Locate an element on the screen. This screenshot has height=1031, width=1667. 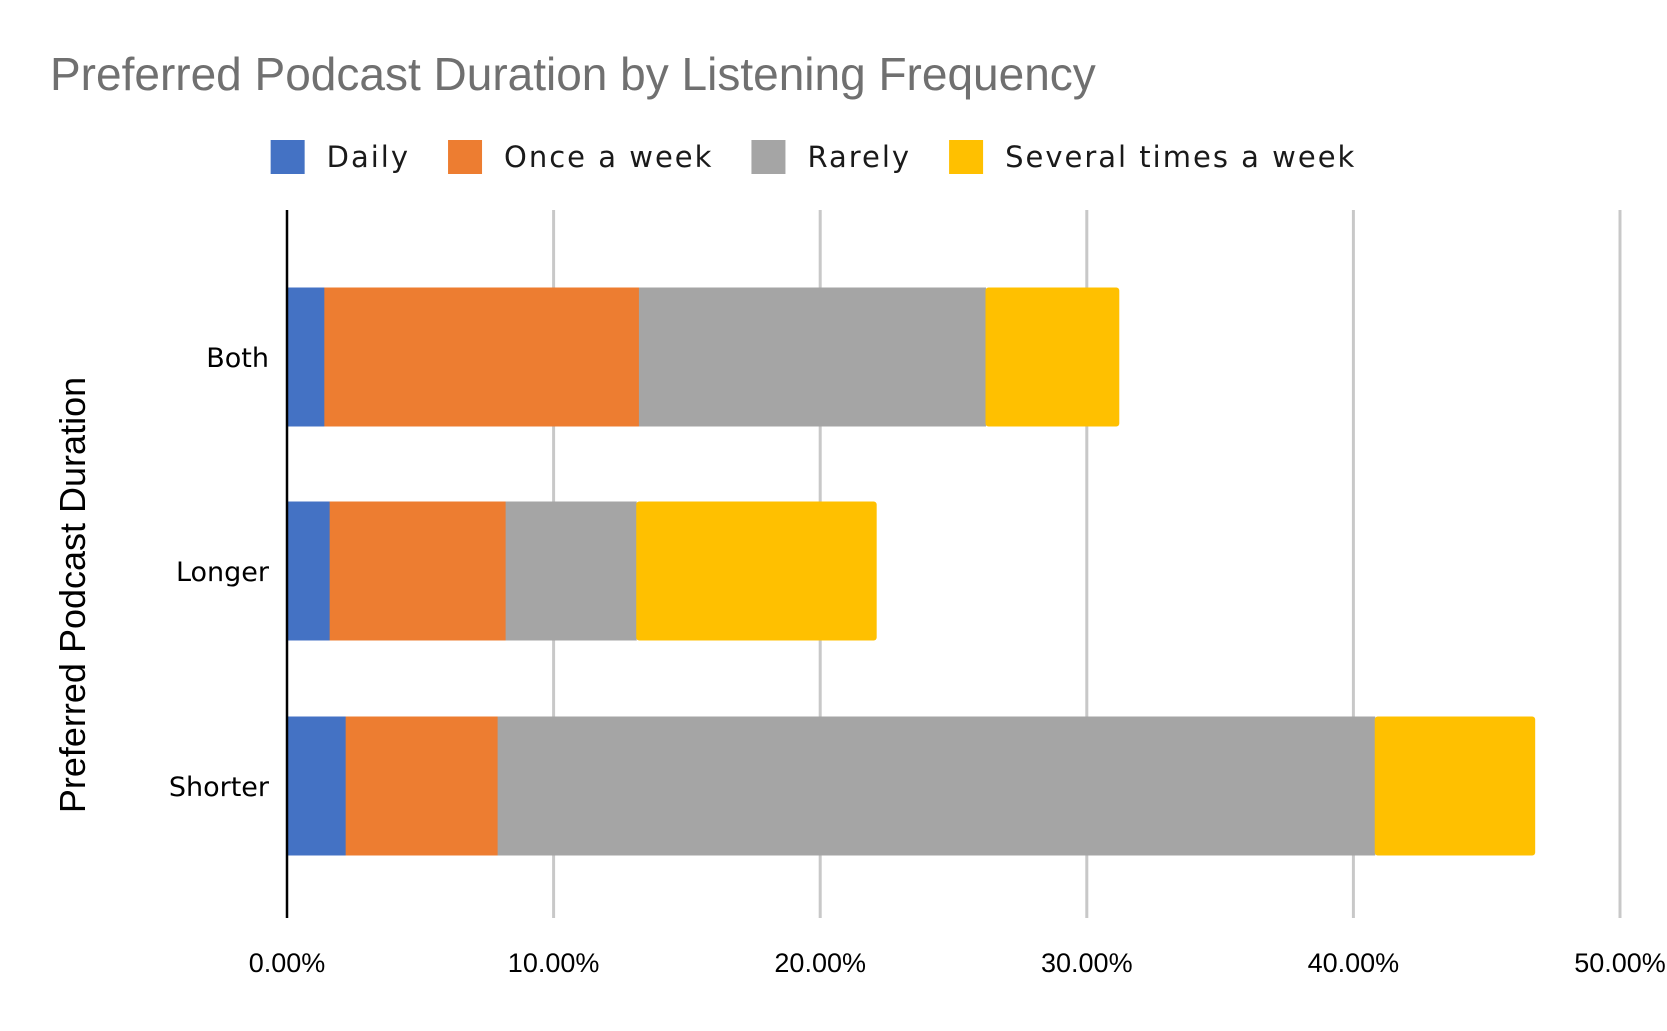
x-tick-label: 30.00% is located at coordinates (1087, 963).